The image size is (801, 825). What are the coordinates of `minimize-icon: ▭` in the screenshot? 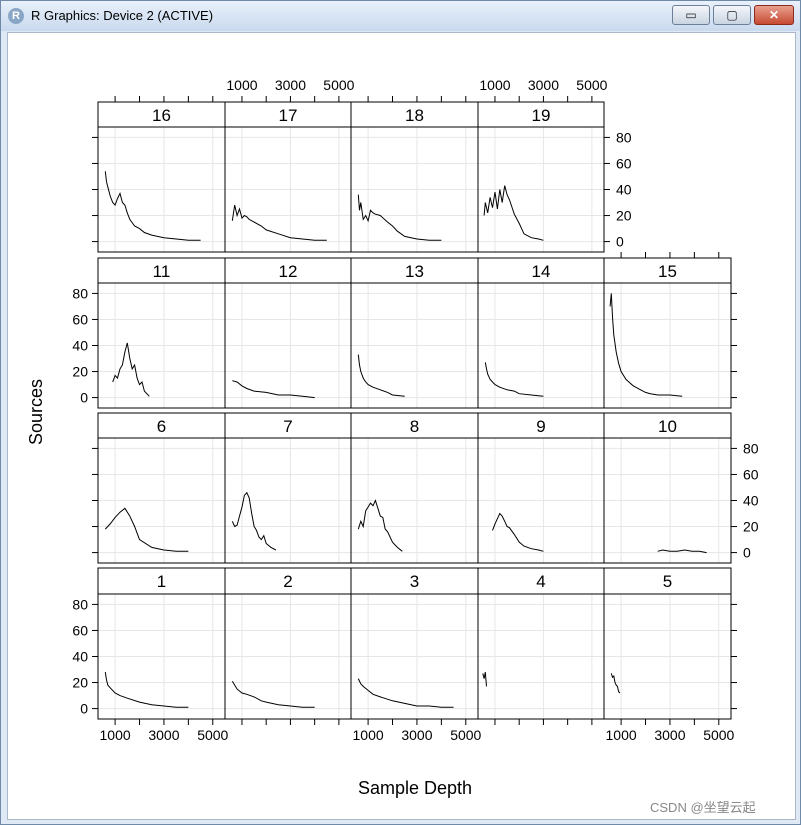 It's located at (691, 15).